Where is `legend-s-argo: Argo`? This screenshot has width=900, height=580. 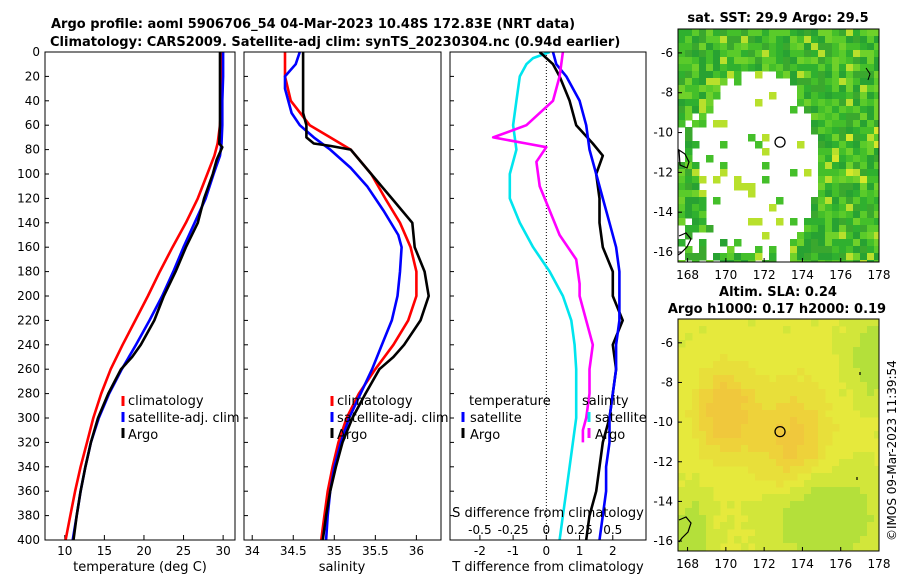 legend-s-argo: Argo is located at coordinates (610, 435).